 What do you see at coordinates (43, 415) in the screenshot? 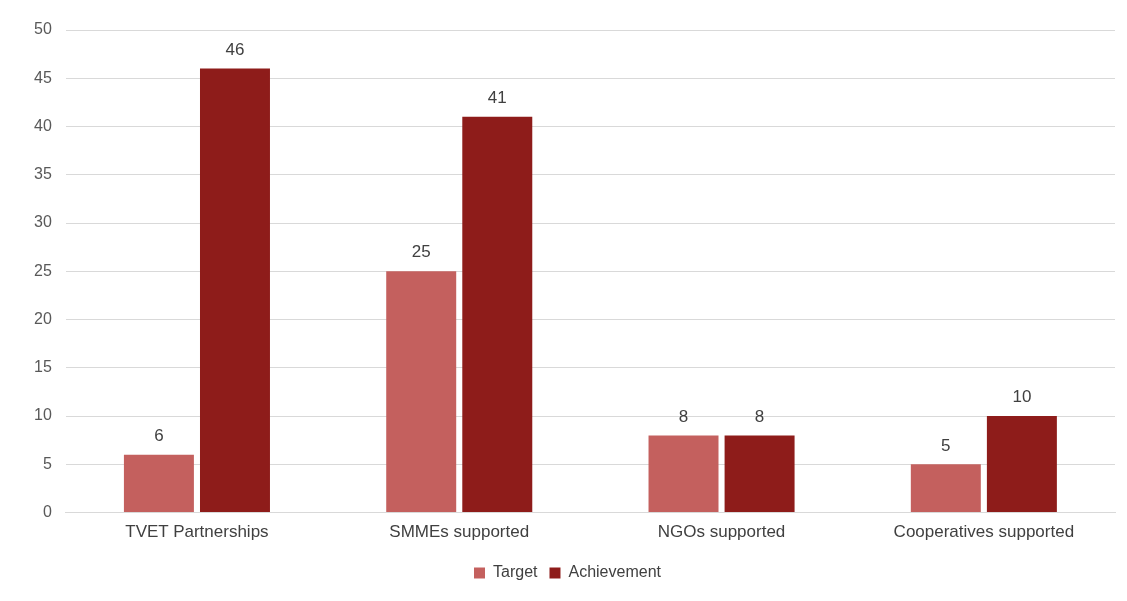
I see `y-tick-label: 10` at bounding box center [43, 415].